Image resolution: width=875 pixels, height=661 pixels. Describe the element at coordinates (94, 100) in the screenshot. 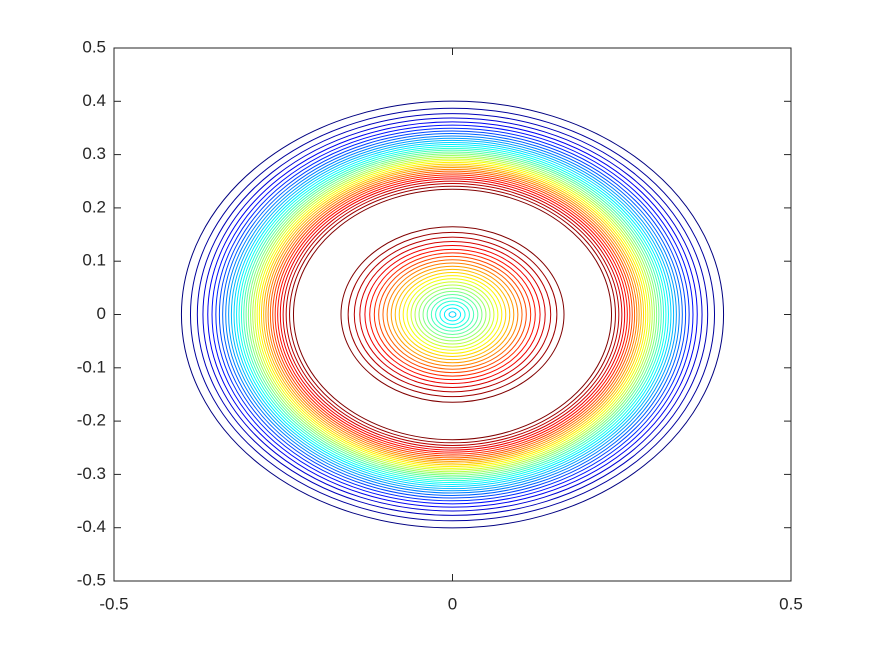

I see `y-tick-label: 0.4` at that location.